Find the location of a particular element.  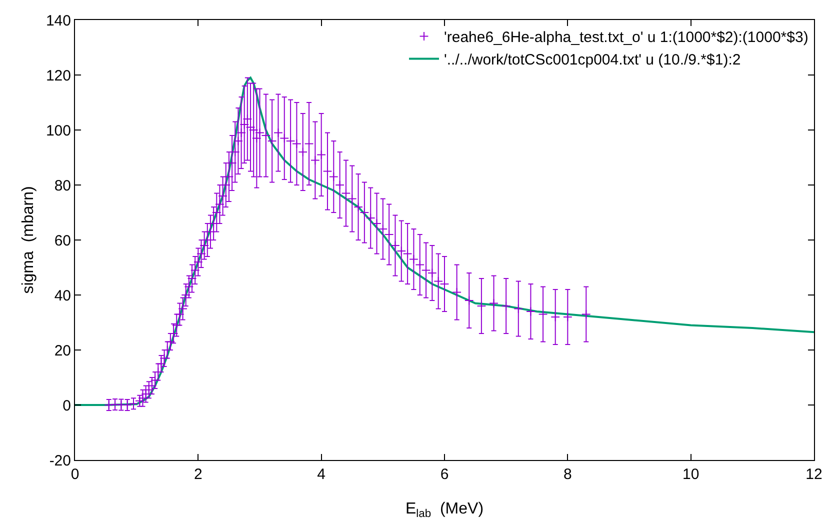

y-axis-title: sigma (mbarn) is located at coordinates (28, 240).